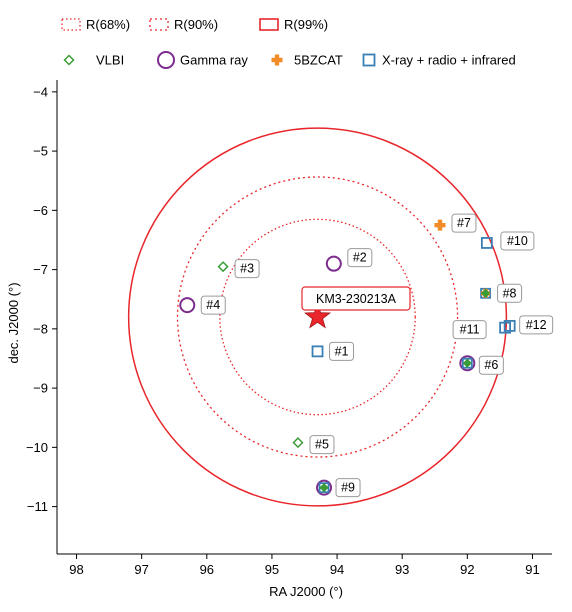 The width and height of the screenshot is (572, 612). I want to click on source-label: #9, so click(348, 488).